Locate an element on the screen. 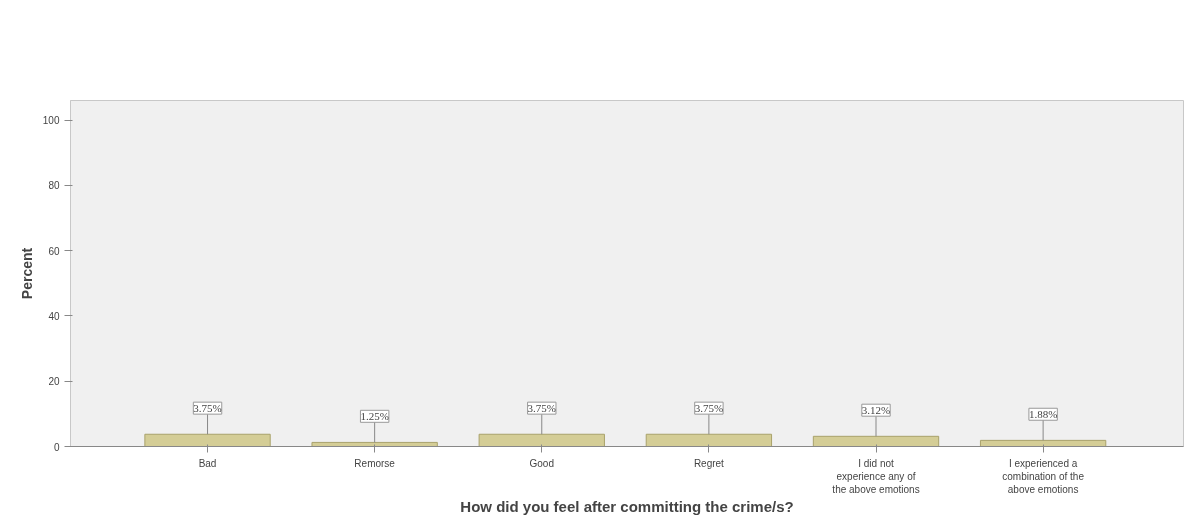 The image size is (1199, 517). y-tick-label: 60 is located at coordinates (54, 251).